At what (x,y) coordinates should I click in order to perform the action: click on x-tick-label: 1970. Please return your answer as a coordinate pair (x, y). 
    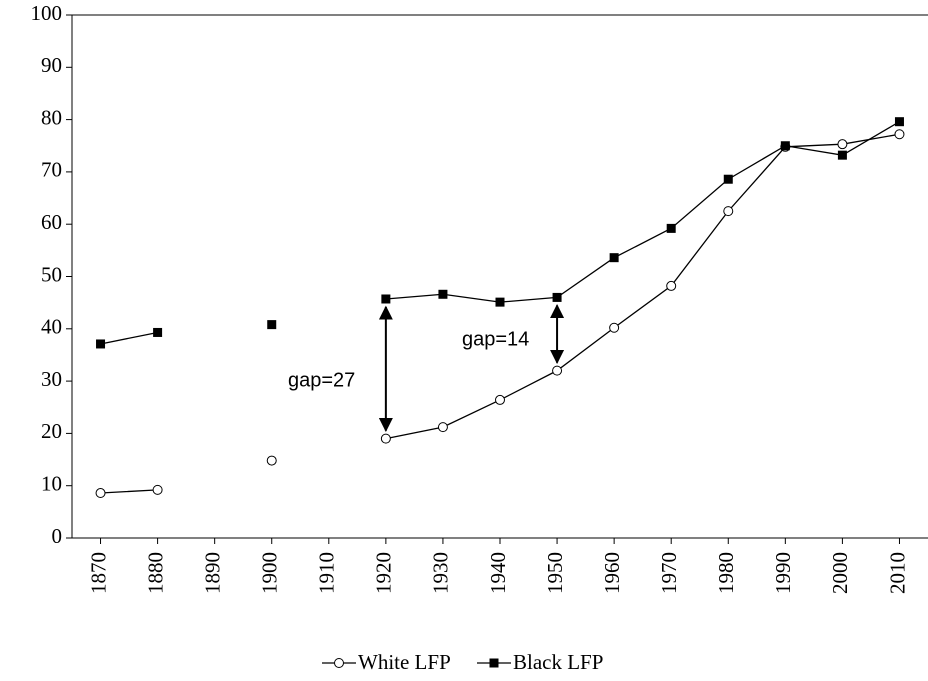
    Looking at the image, I should click on (669, 573).